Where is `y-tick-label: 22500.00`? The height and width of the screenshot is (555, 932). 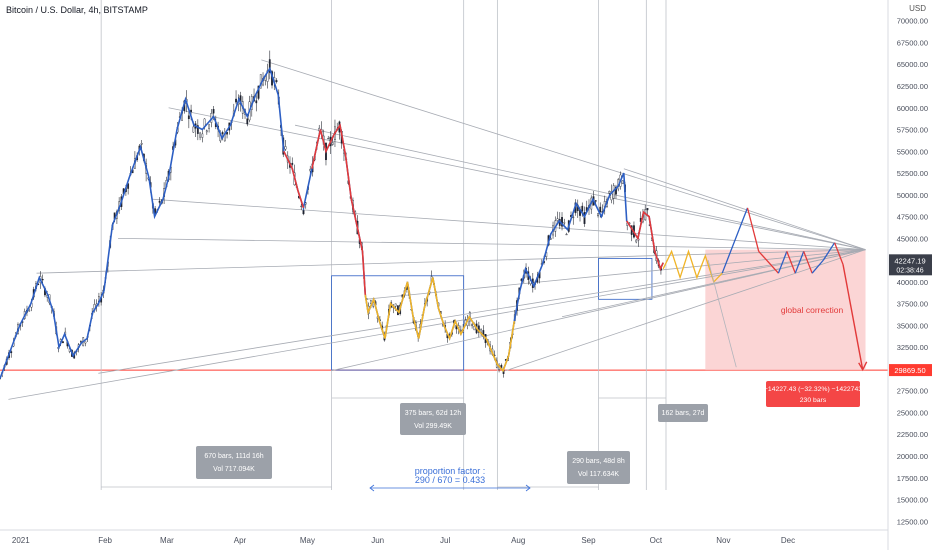 y-tick-label: 22500.00 is located at coordinates (912, 434).